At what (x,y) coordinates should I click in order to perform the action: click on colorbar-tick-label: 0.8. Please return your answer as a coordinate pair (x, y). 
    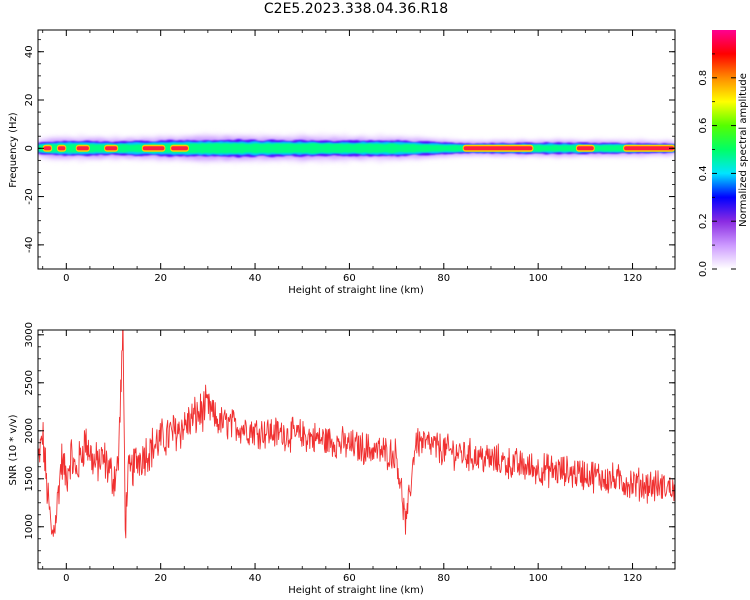
    Looking at the image, I should click on (703, 78).